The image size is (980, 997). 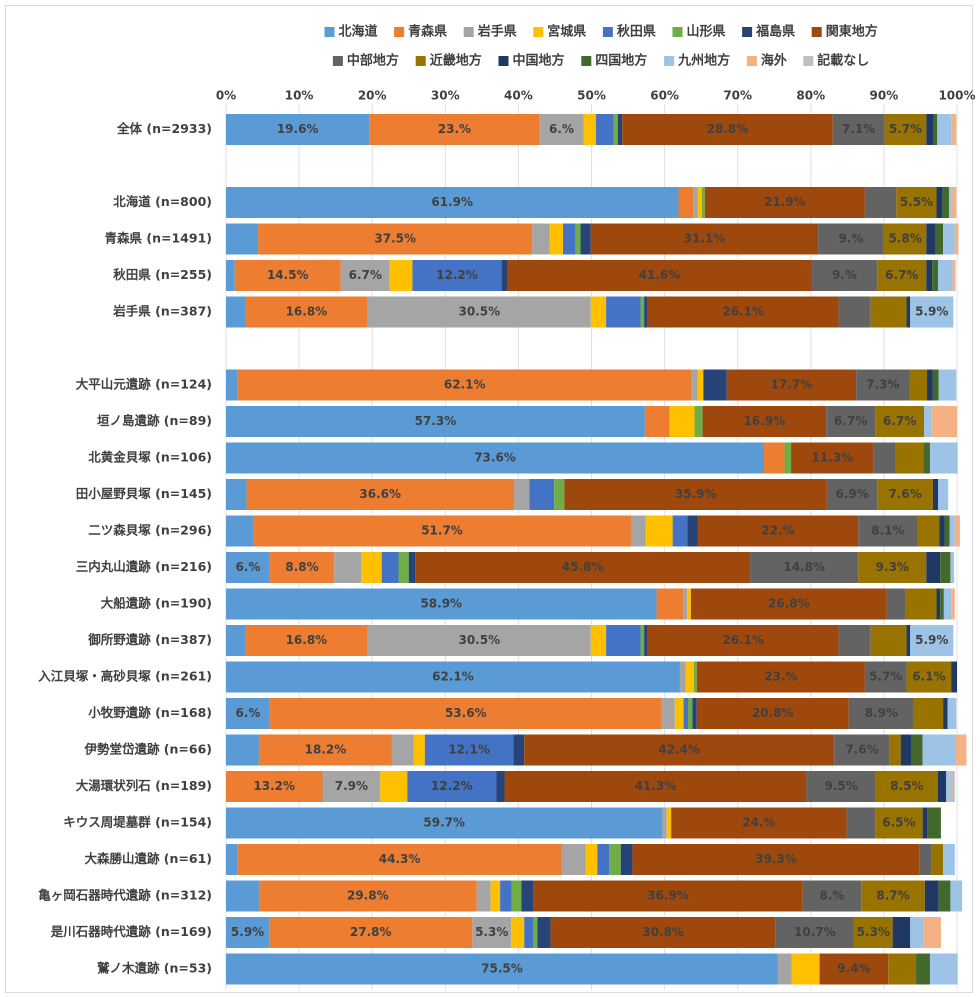 What do you see at coordinates (372, 96) in the screenshot?
I see `x-tick-label: 20%` at bounding box center [372, 96].